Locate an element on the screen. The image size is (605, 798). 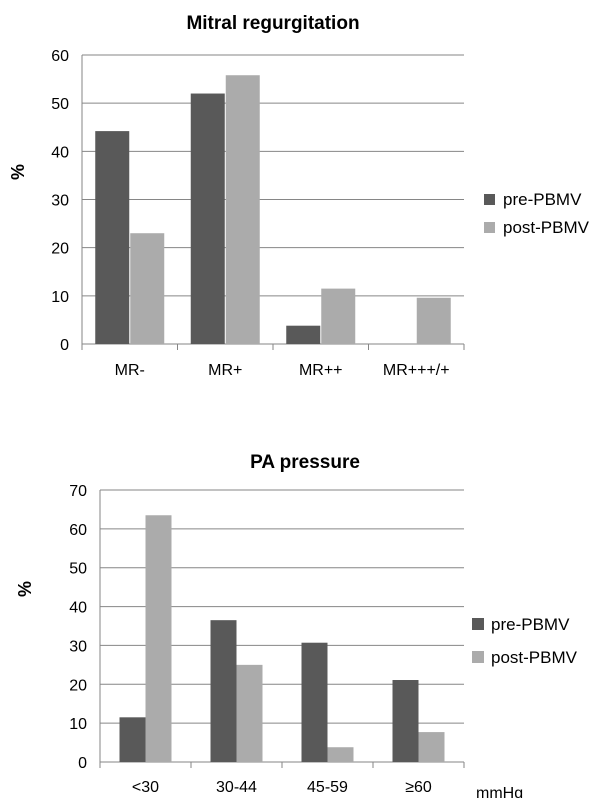
x-tick-label: MR- is located at coordinates (130, 370).